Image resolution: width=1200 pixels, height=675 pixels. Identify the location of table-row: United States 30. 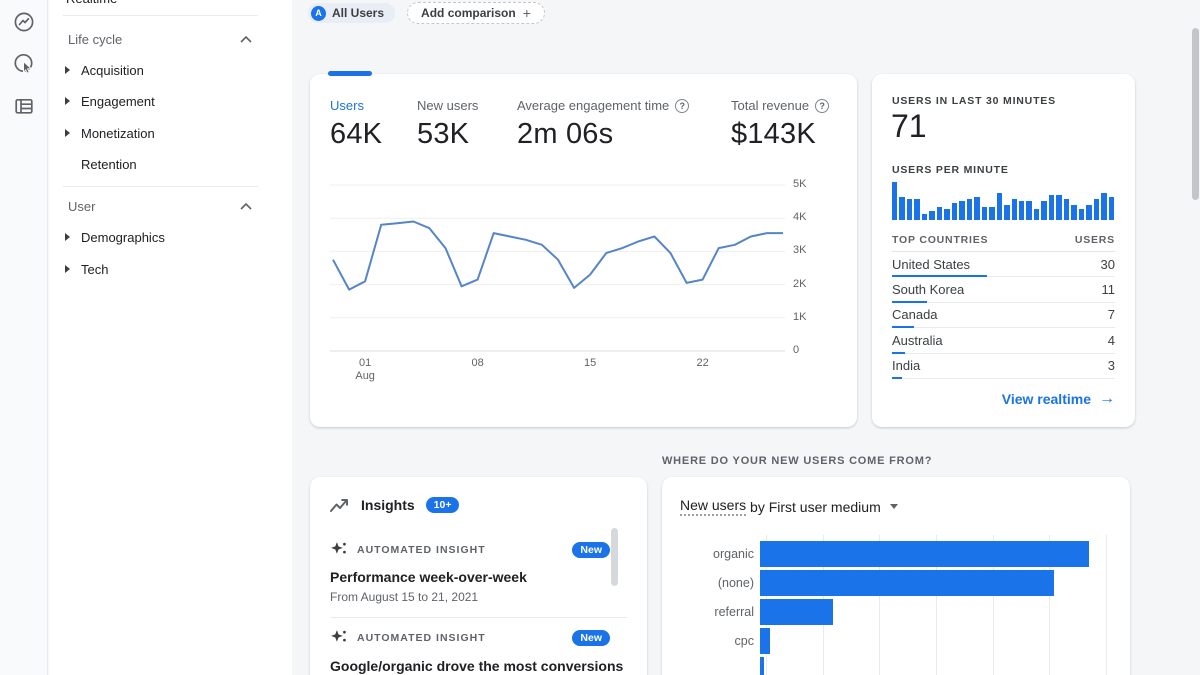
(1003, 265).